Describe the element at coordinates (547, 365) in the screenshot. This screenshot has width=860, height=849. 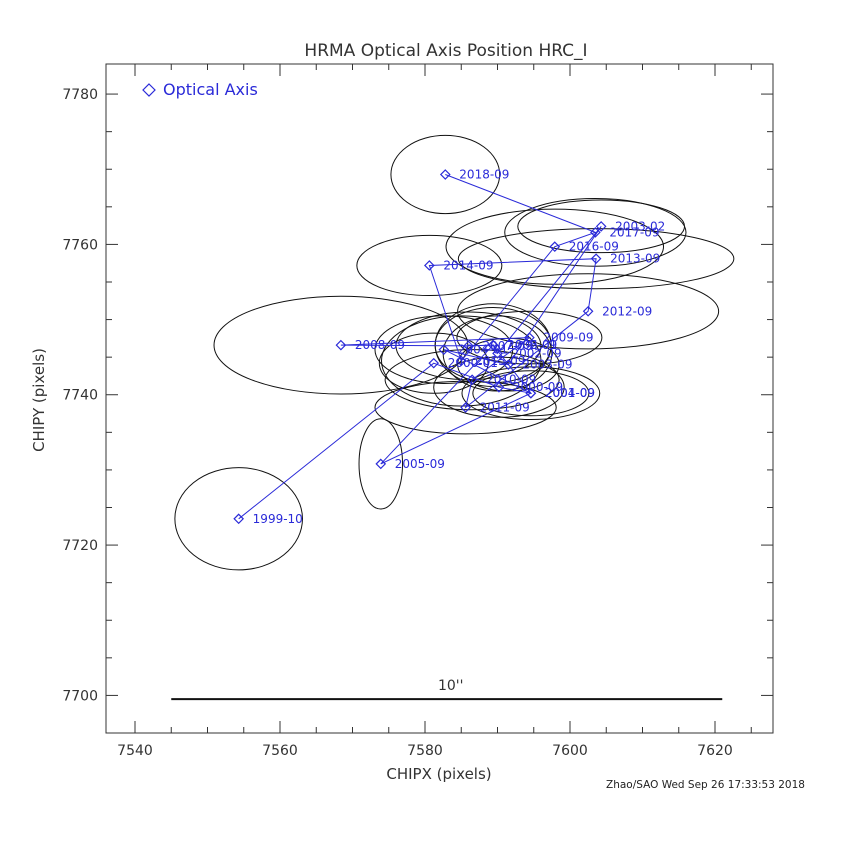
I see `point-label-2003-09: 2003-09` at that location.